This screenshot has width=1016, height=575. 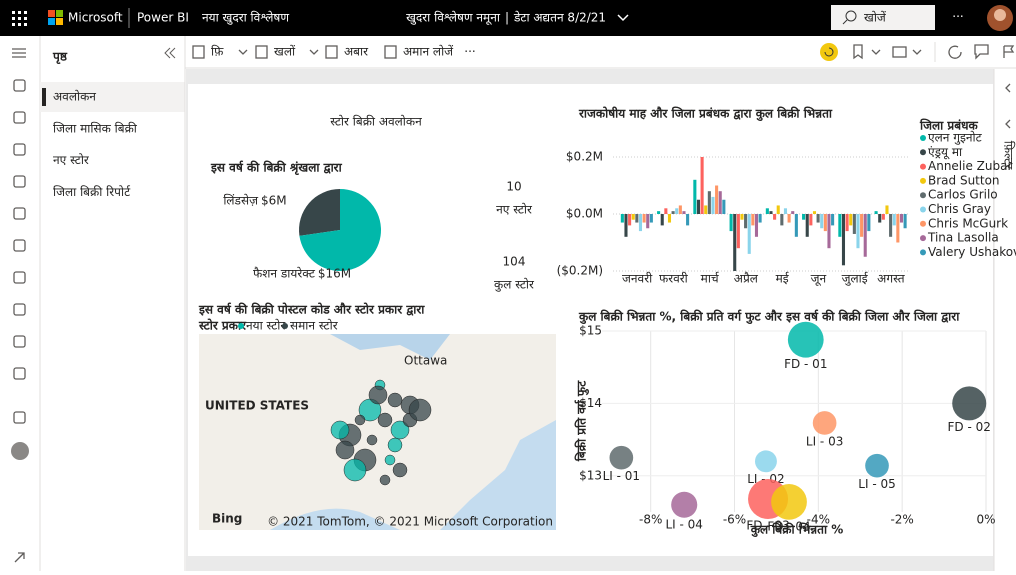 What do you see at coordinates (858, 52) in the screenshot?
I see `bookmark-button` at bounding box center [858, 52].